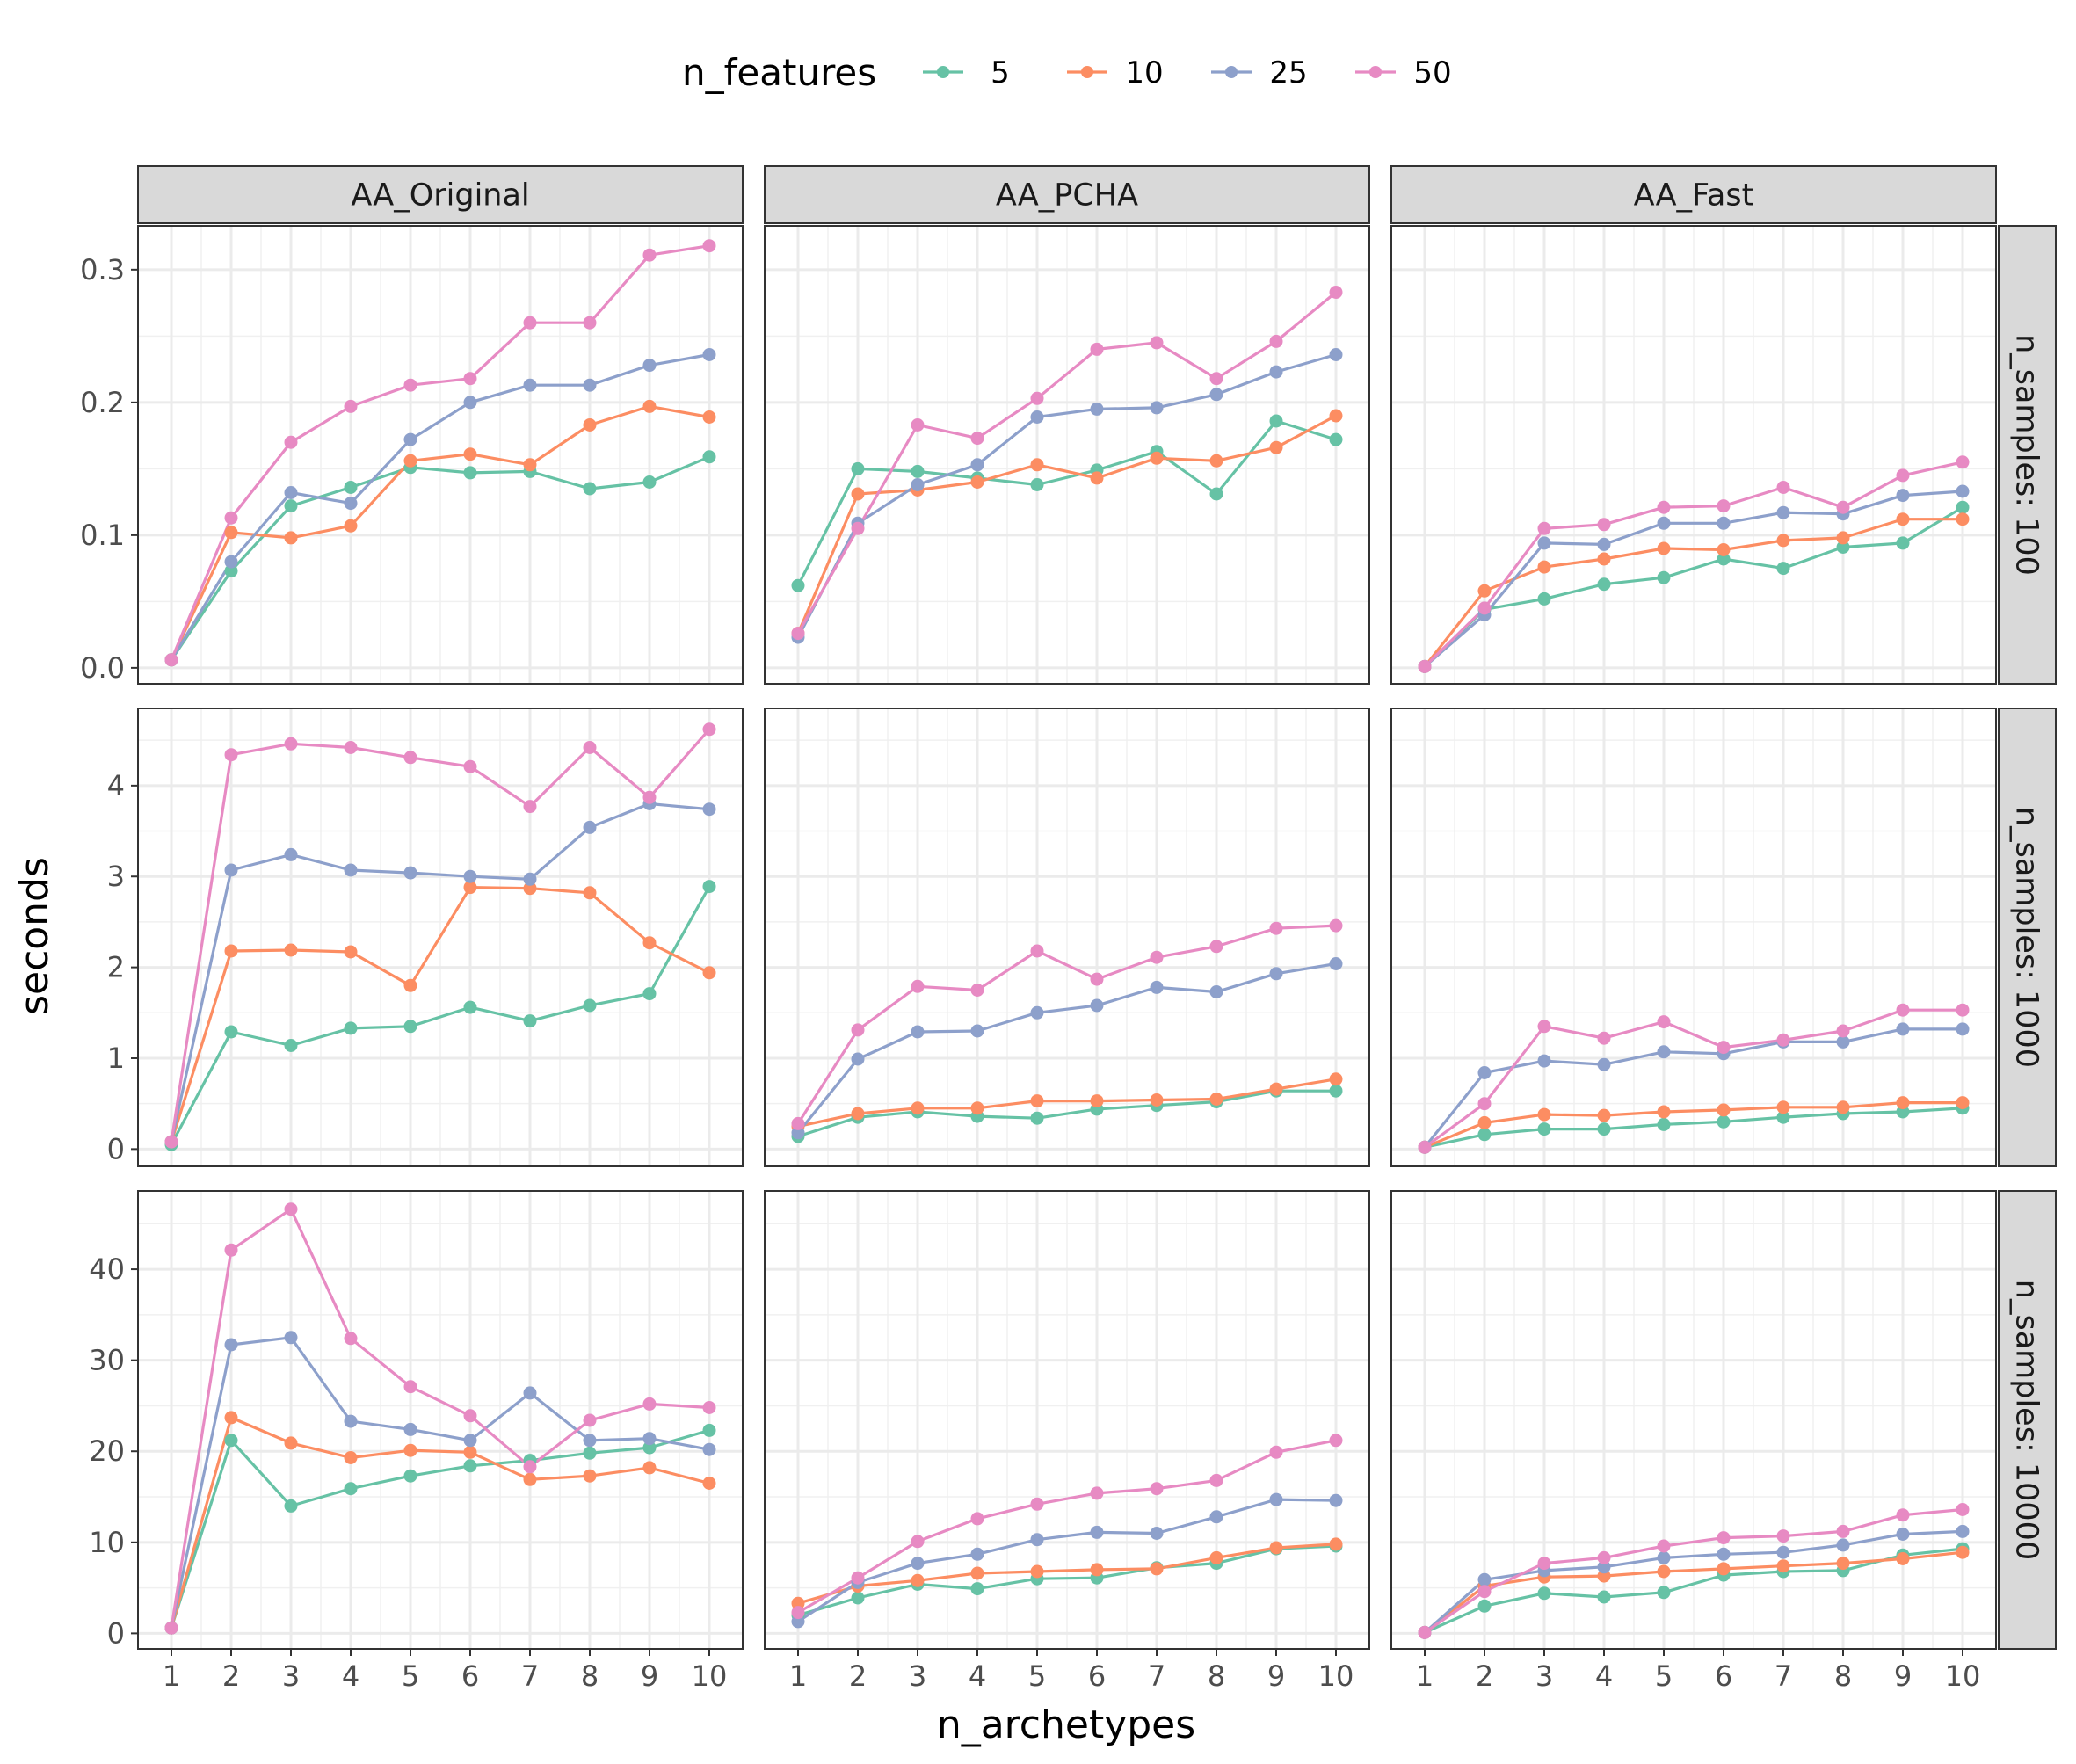 This screenshot has height=1764, width=2076. Describe the element at coordinates (291, 1676) in the screenshot. I see `x-tick-label: 3` at that location.